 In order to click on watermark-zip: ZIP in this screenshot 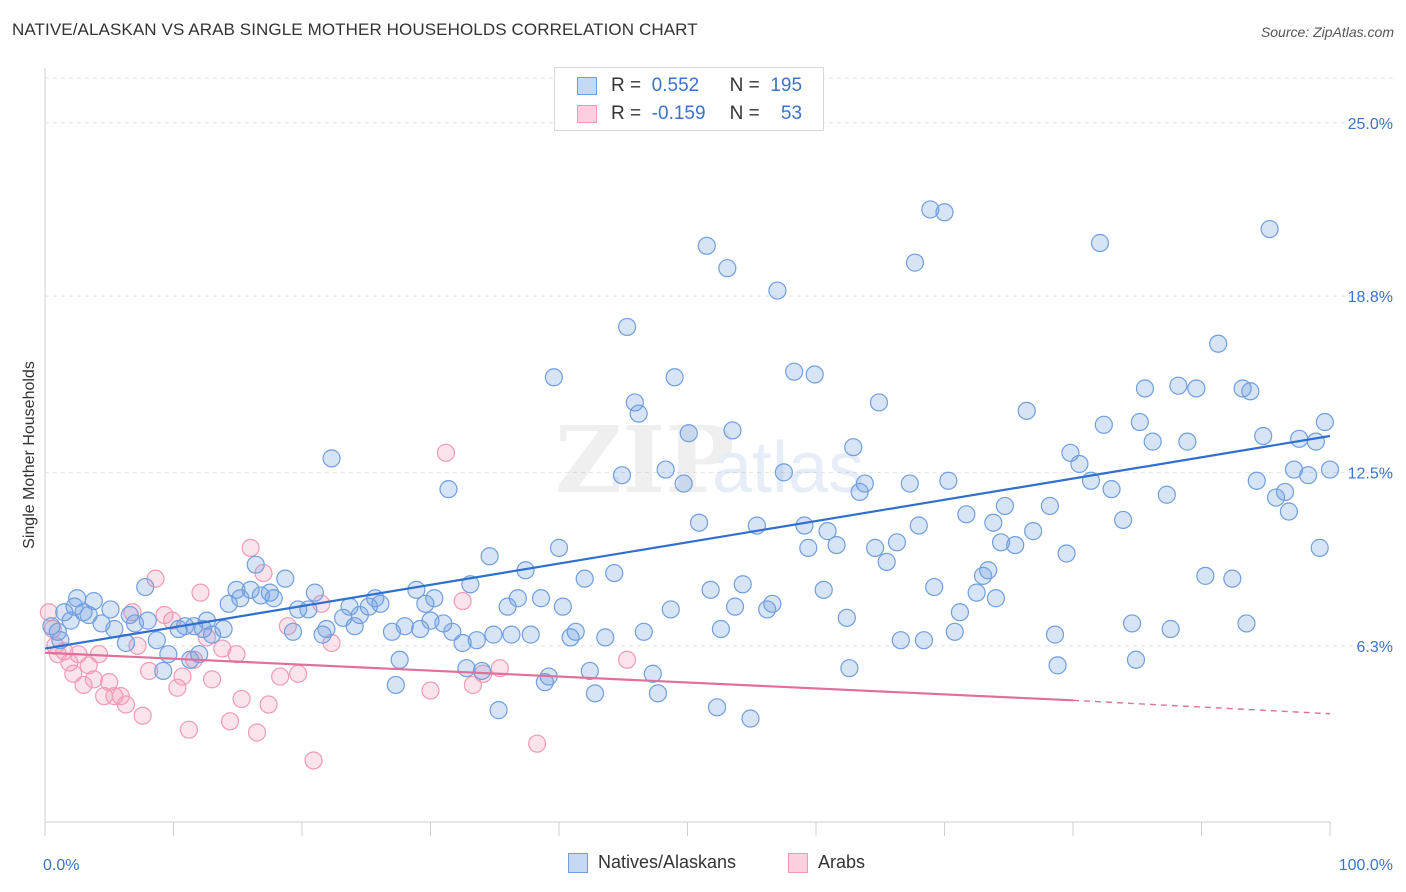, I will do `click(644, 460)`.